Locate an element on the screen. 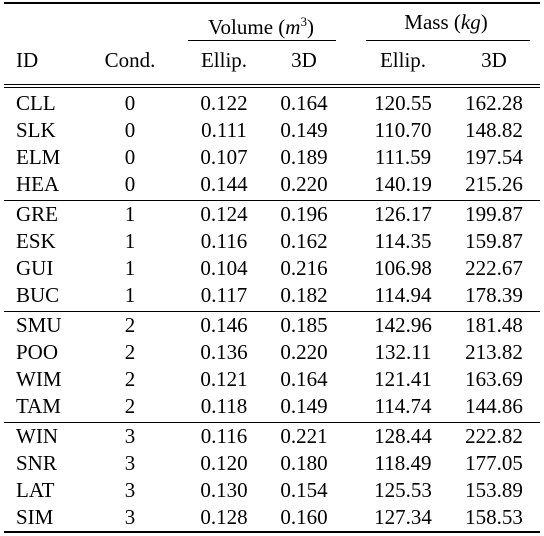 This screenshot has height=536, width=544. cell-volume-3d: 0.182 is located at coordinates (304, 295).